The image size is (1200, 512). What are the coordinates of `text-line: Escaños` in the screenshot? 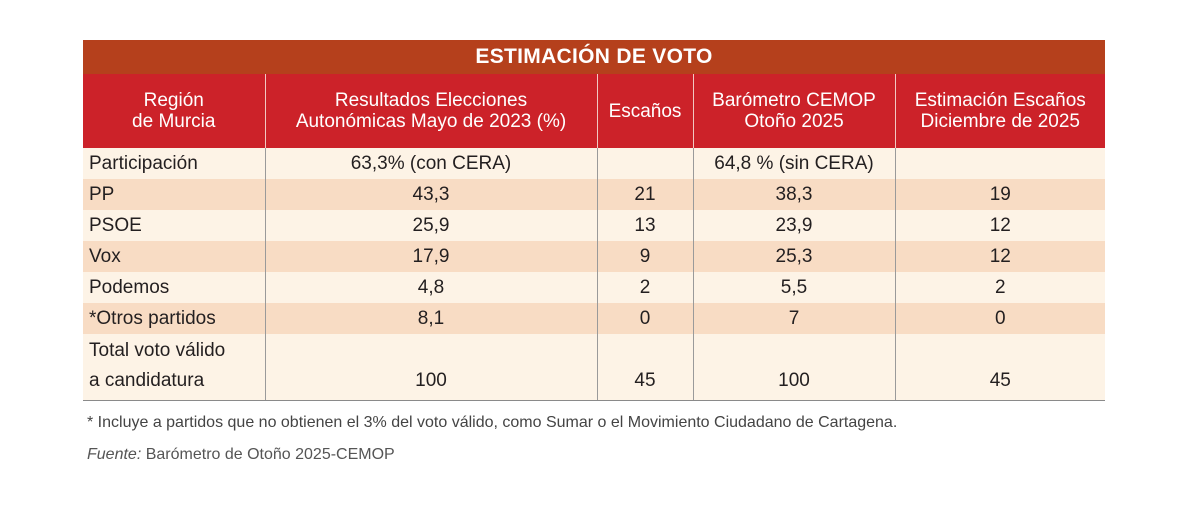 It's located at (645, 111).